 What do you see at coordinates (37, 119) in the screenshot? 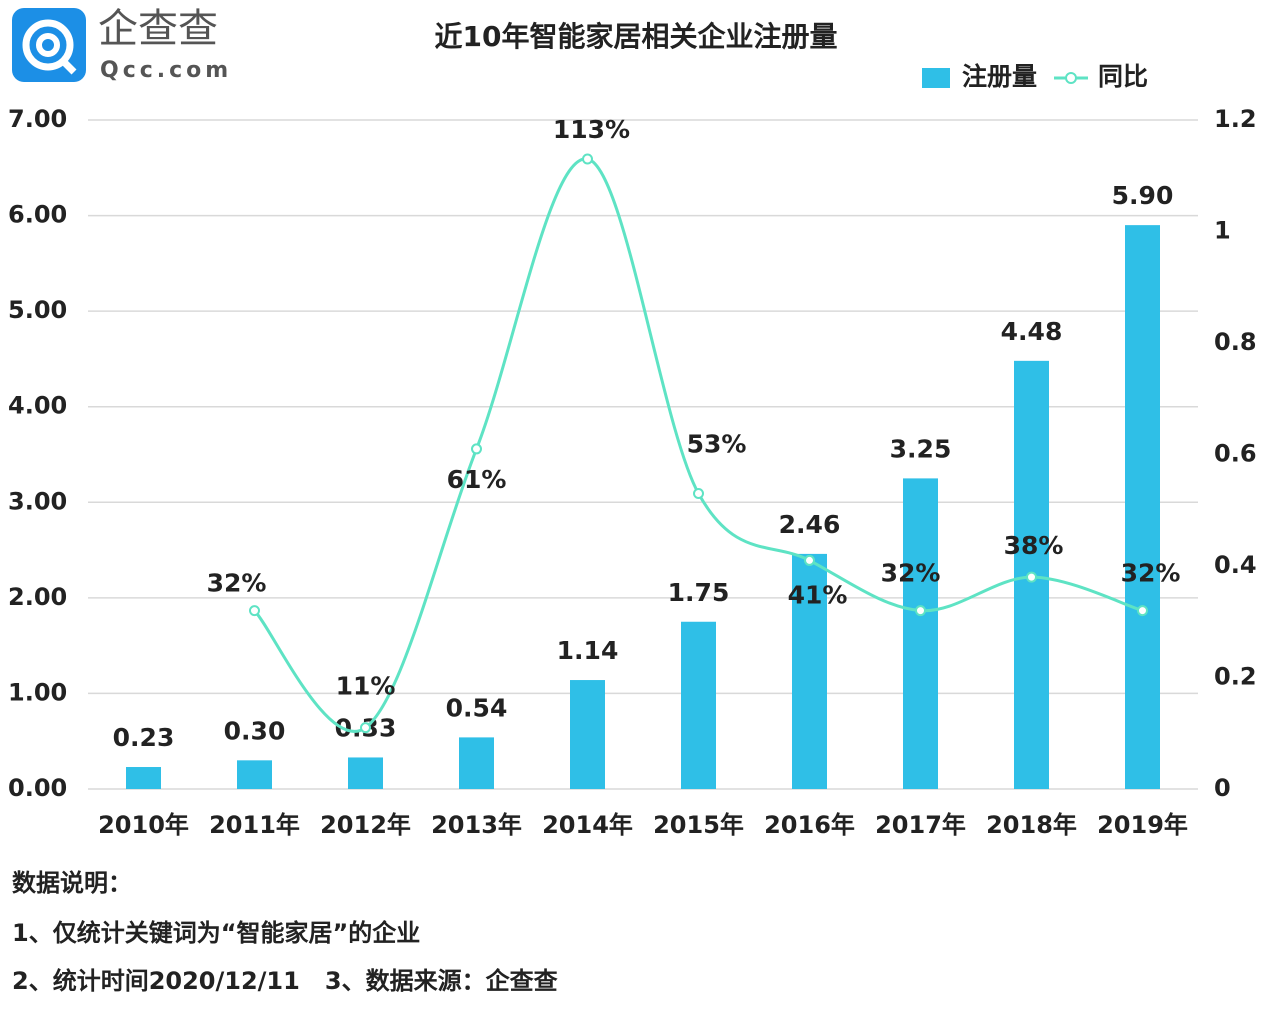
I see `y-tick-label: 7.00` at bounding box center [37, 119].